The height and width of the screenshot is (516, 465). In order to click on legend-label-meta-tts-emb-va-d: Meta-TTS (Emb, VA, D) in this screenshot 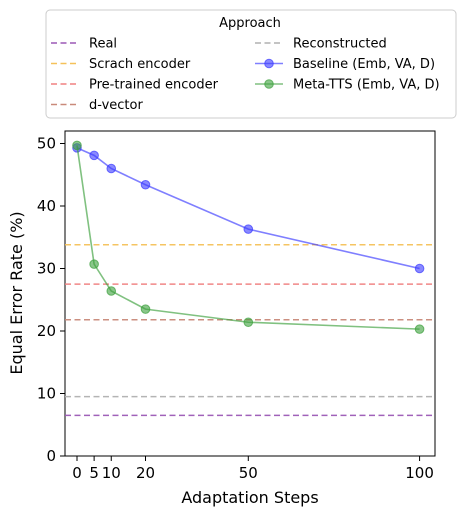, I will do `click(366, 85)`.